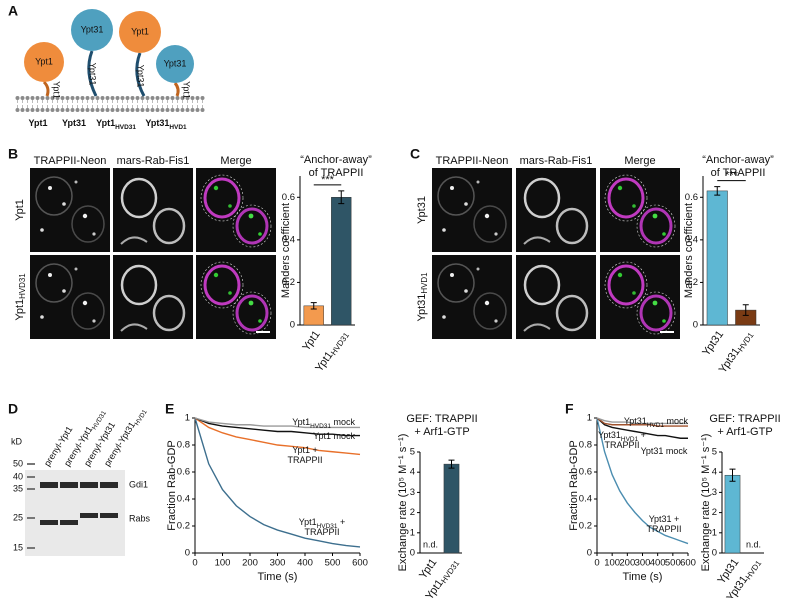  Describe the element at coordinates (13, 154) in the screenshot. I see `panel-label: B` at that location.